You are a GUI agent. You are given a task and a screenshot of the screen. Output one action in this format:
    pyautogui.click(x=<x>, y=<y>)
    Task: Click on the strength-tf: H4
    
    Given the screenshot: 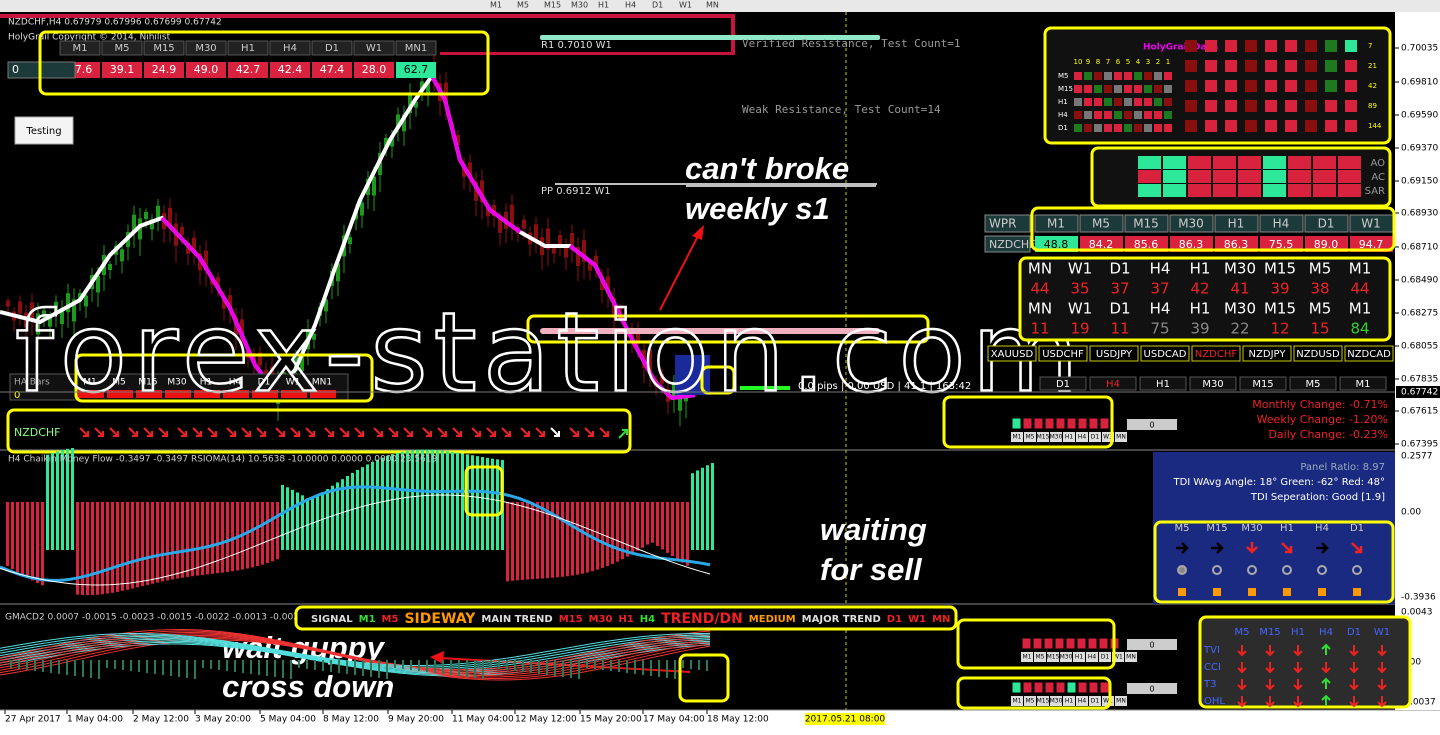 What is the action you would take?
    pyautogui.click(x=1160, y=269)
    